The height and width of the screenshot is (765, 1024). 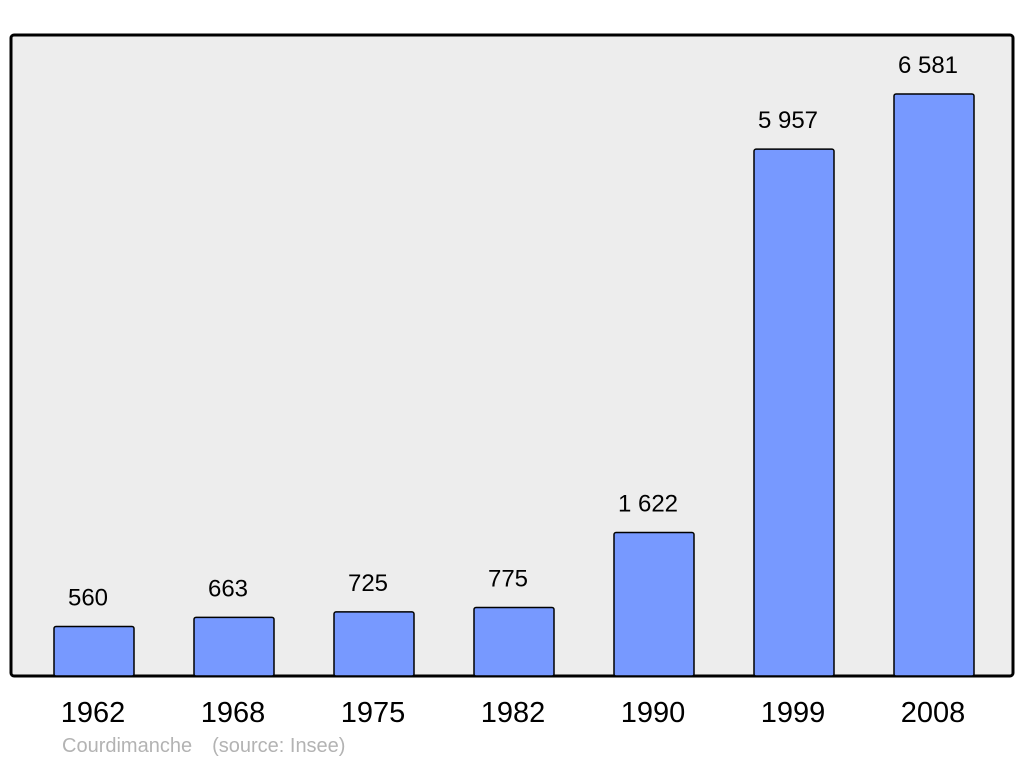 I want to click on x-tick-labels-group: 1962 1968 1975 1982 1990 1999 2008, so click(x=513, y=713).